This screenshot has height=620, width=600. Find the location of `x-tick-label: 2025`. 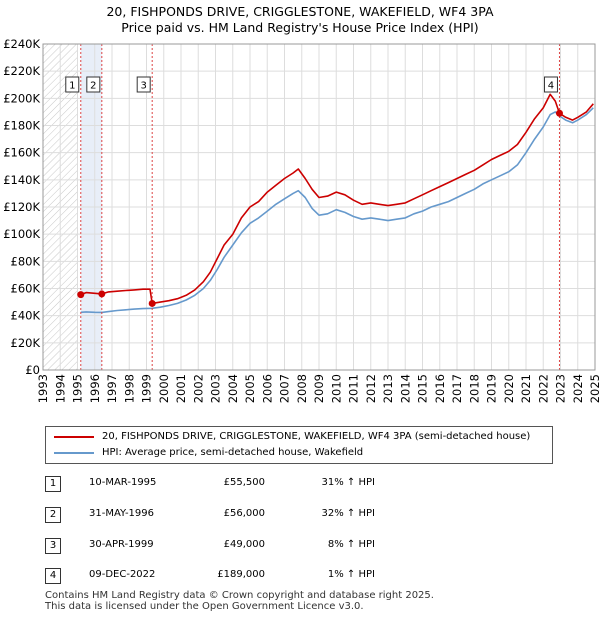

x-tick-label: 2025 is located at coordinates (594, 388).